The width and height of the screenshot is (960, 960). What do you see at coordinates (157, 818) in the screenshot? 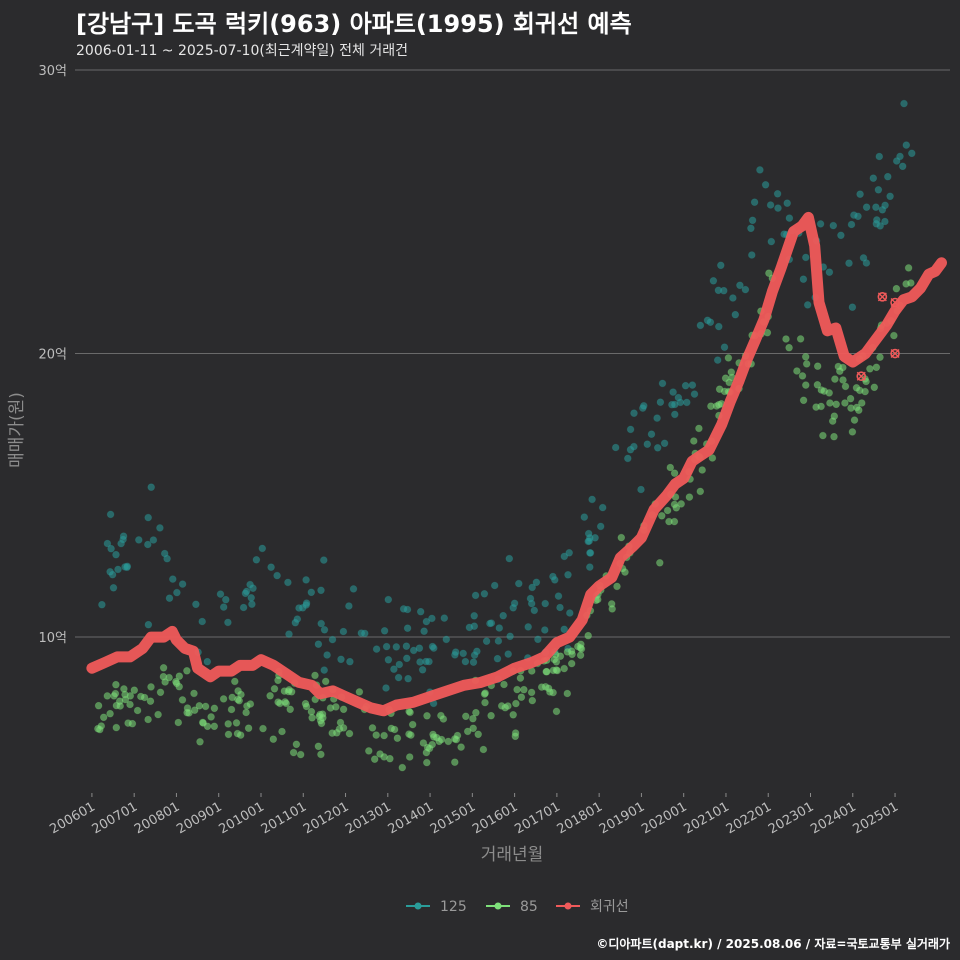
I see `x-tick-label: 200801` at bounding box center [157, 818].